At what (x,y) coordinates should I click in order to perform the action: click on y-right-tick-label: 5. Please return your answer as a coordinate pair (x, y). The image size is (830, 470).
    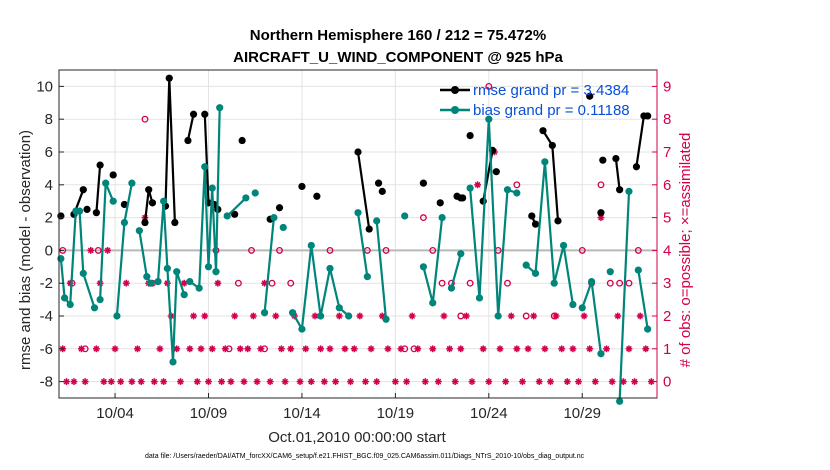
    Looking at the image, I should click on (667, 218).